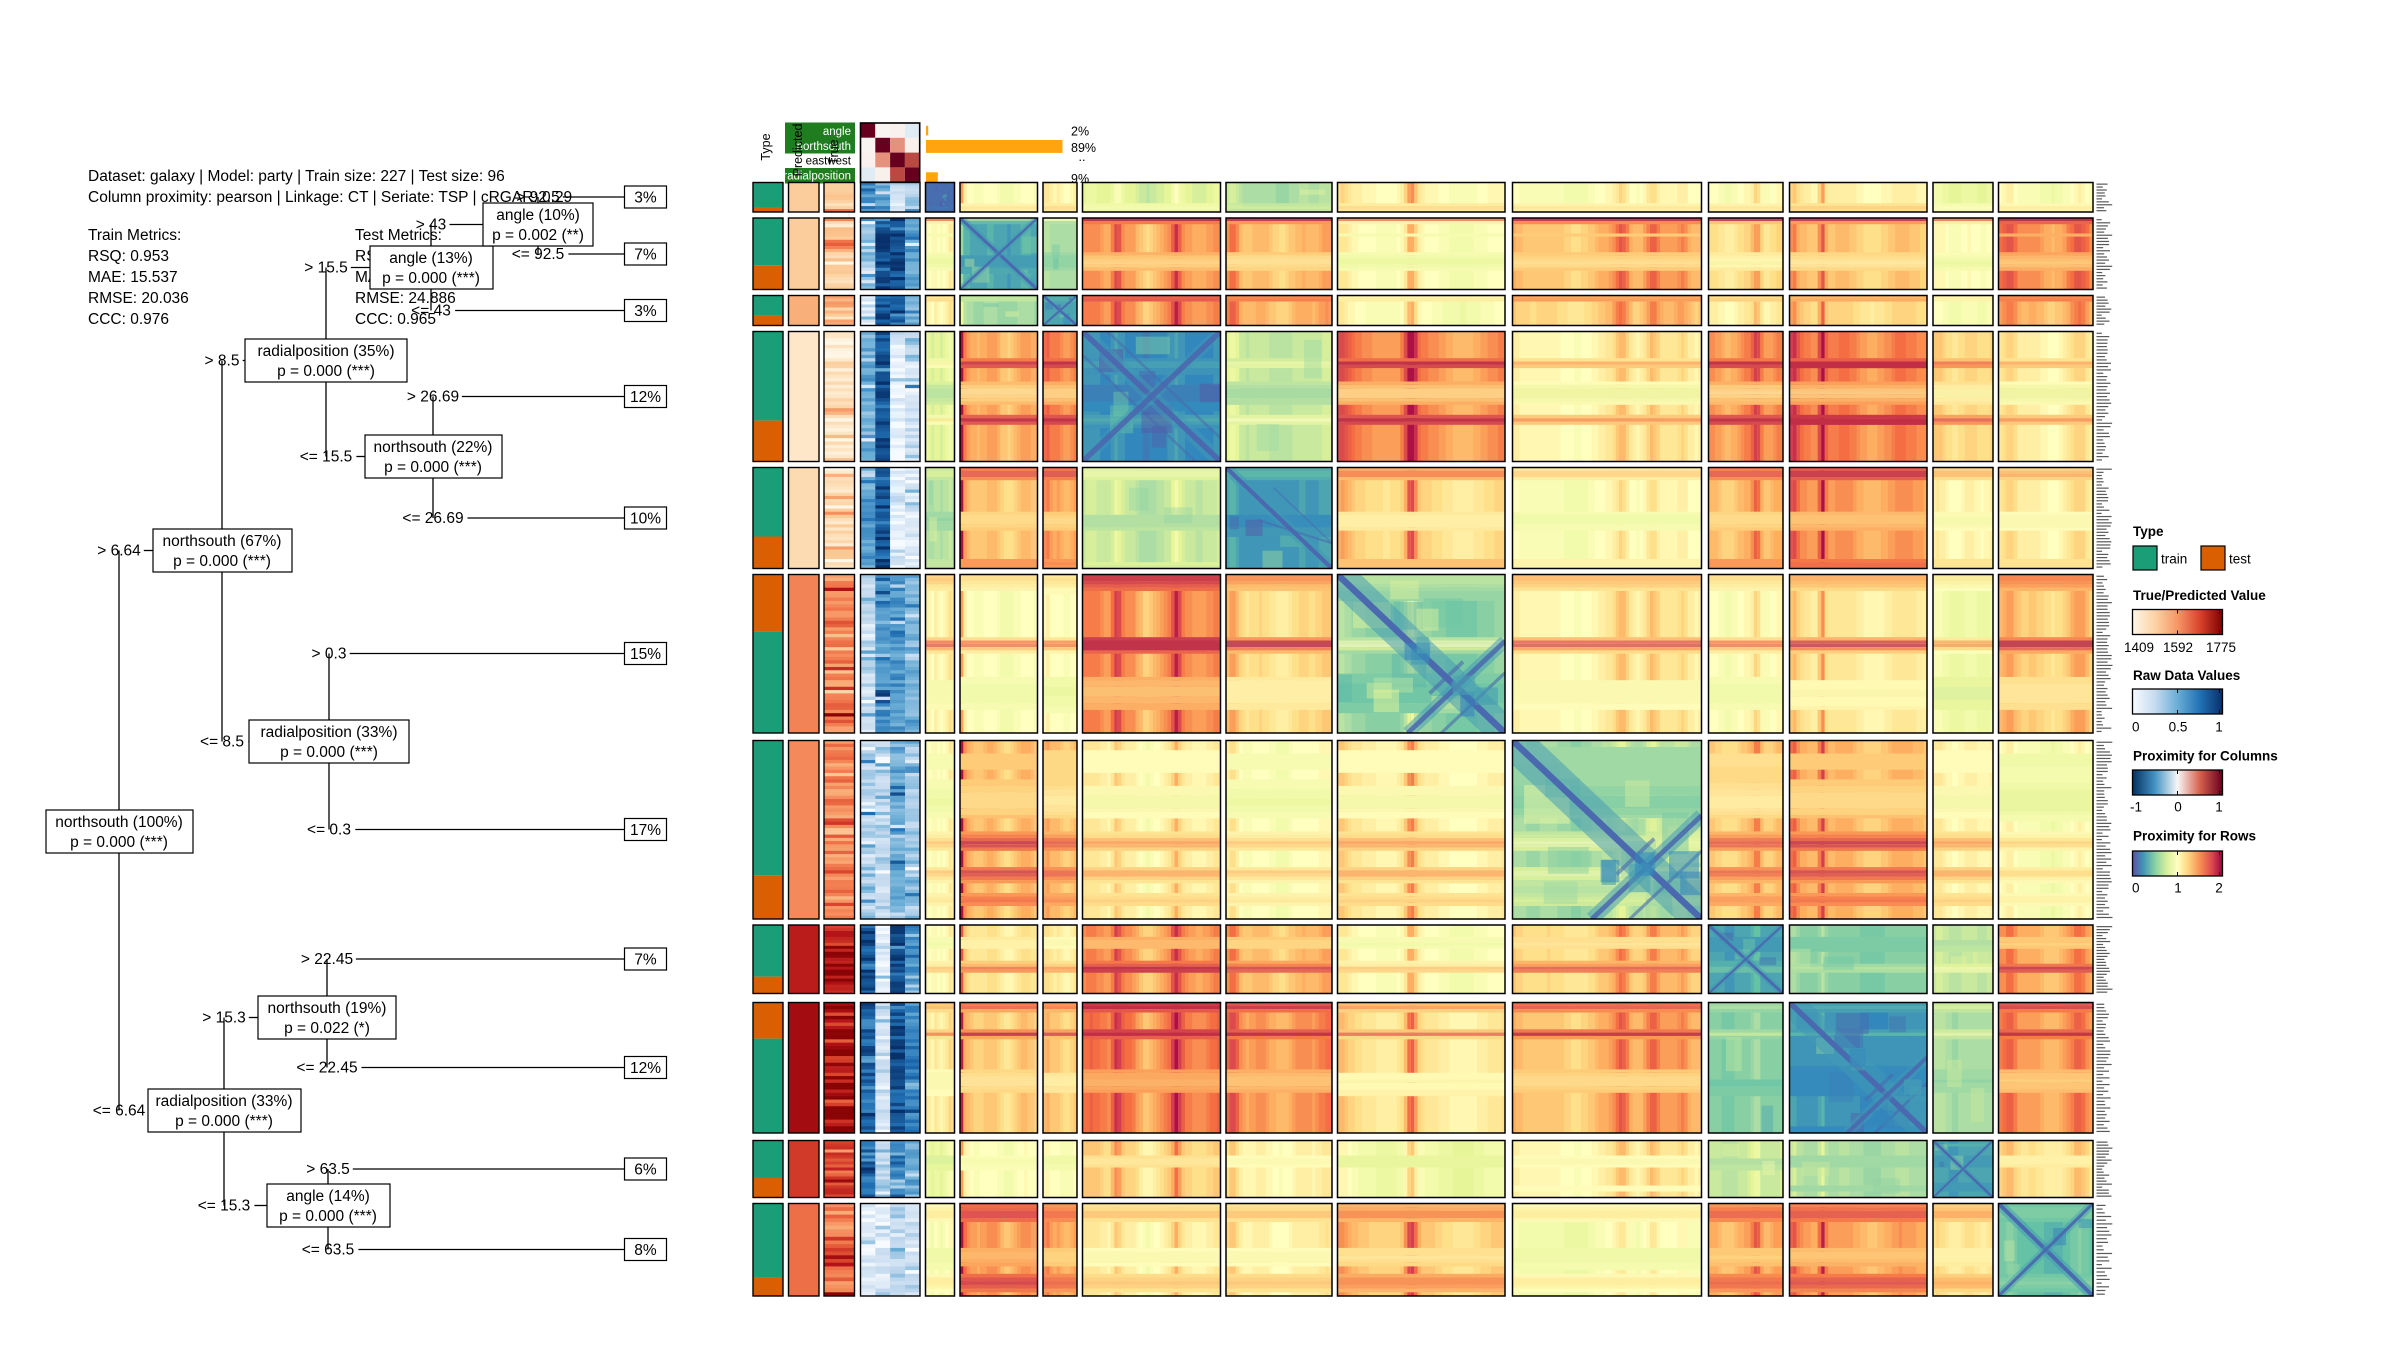 The width and height of the screenshot is (2400, 1355). Describe the element at coordinates (329, 830) in the screenshot. I see `svg-text: <= 0.3` at that location.